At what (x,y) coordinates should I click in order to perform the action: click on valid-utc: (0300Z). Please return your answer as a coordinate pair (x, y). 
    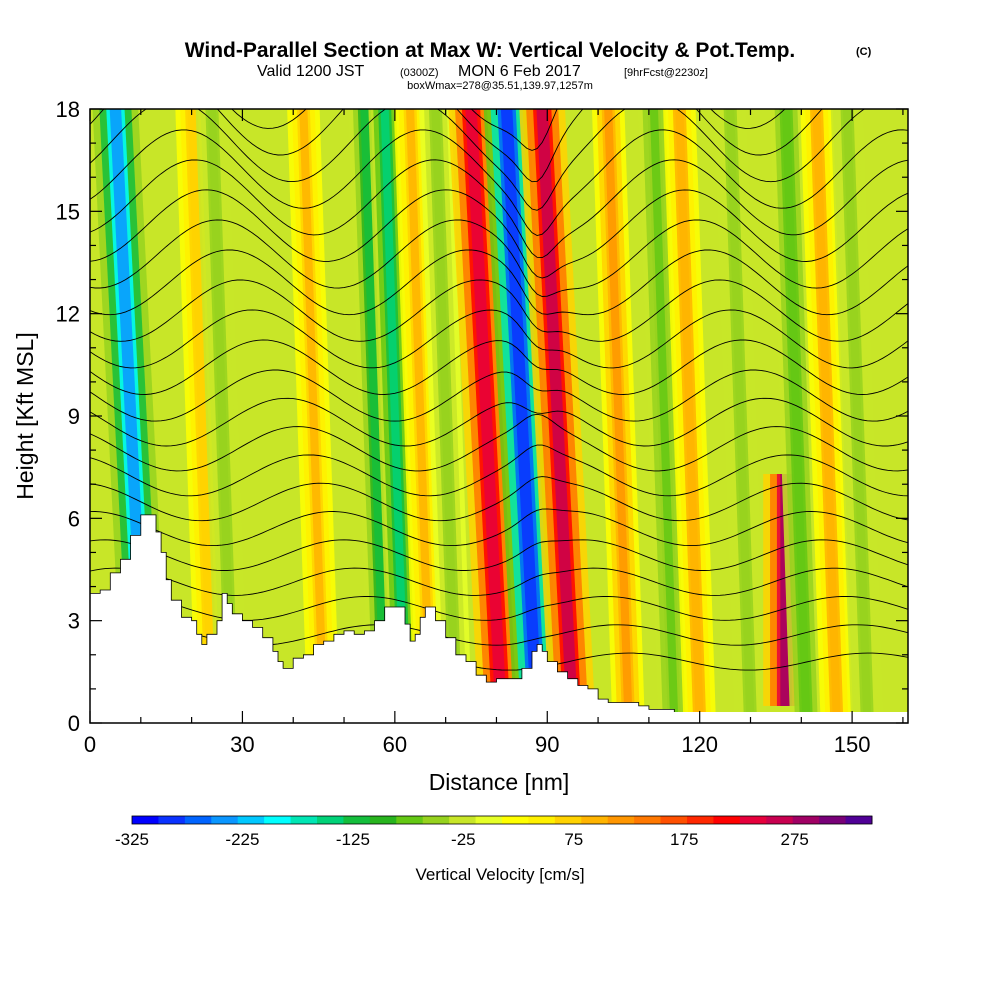
    Looking at the image, I should click on (419, 73).